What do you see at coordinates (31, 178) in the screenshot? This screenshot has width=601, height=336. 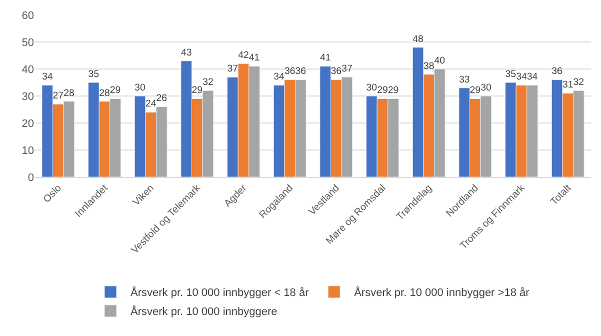 I see `y-tick-label: 0` at bounding box center [31, 178].